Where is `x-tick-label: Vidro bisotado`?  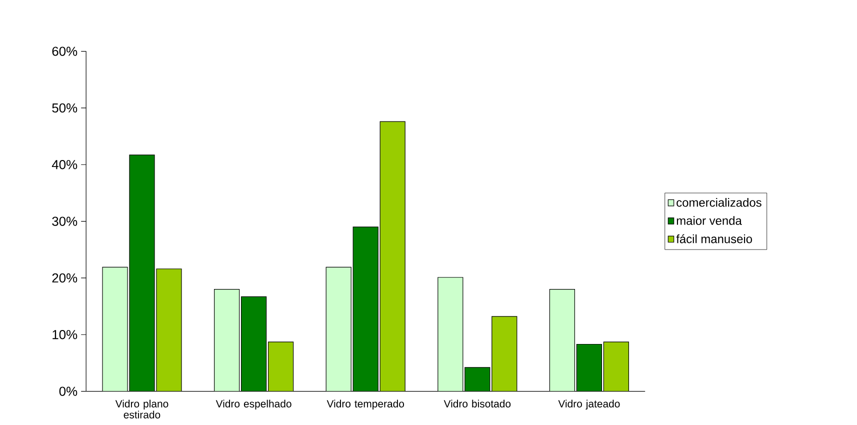 x-tick-label: Vidro bisotado is located at coordinates (477, 404).